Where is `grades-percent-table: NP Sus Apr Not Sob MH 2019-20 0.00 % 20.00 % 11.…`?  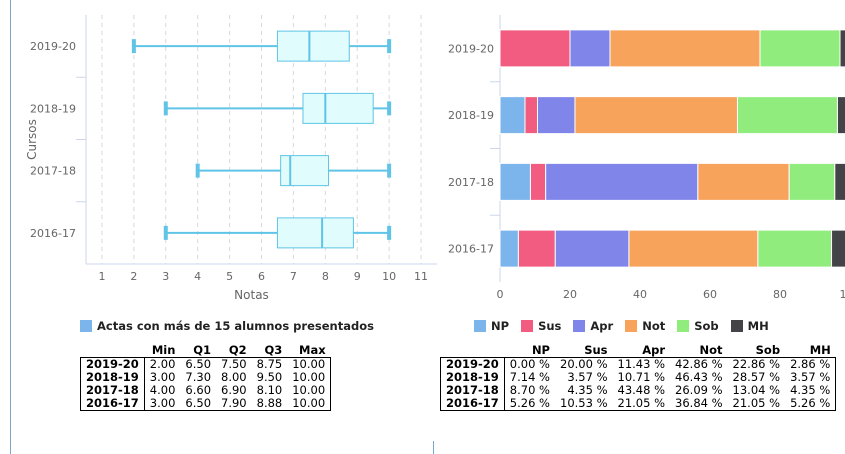 grades-percent-table: NP Sus Apr Not Sob MH 2019-20 0.00 % 20.00 % 11.… is located at coordinates (638, 377).